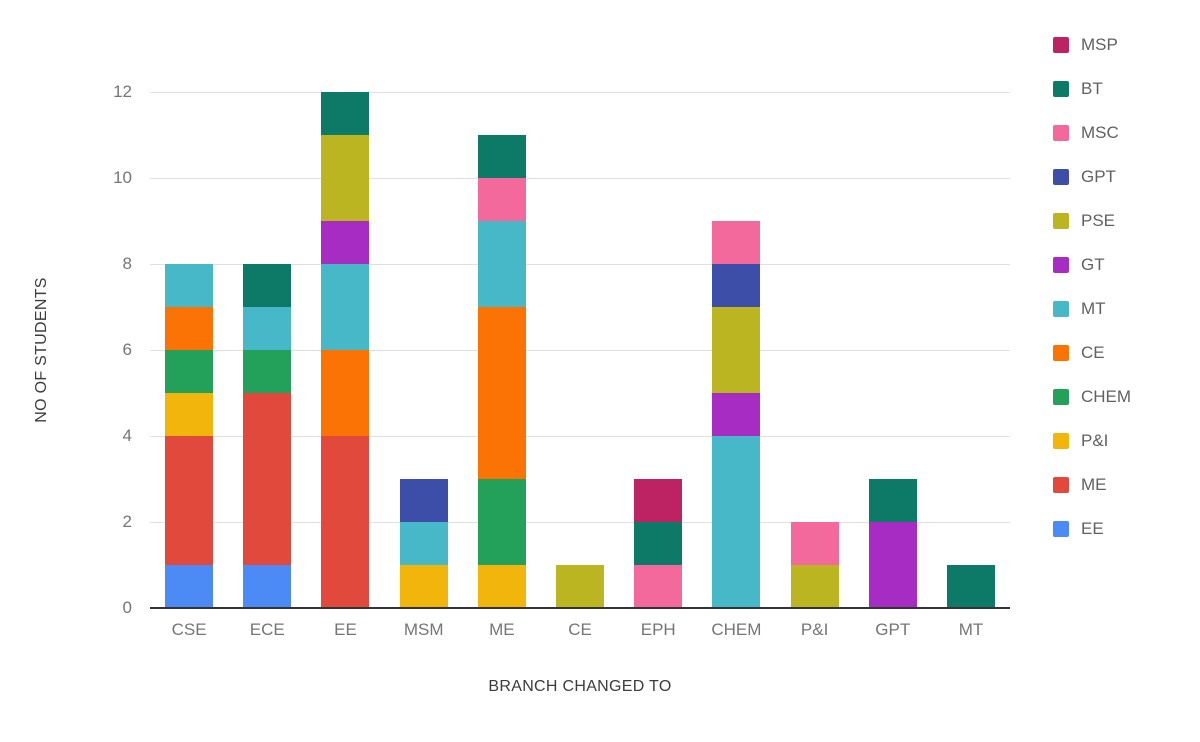 The height and width of the screenshot is (742, 1200). I want to click on legend-entry-PSE: PSE, so click(1092, 221).